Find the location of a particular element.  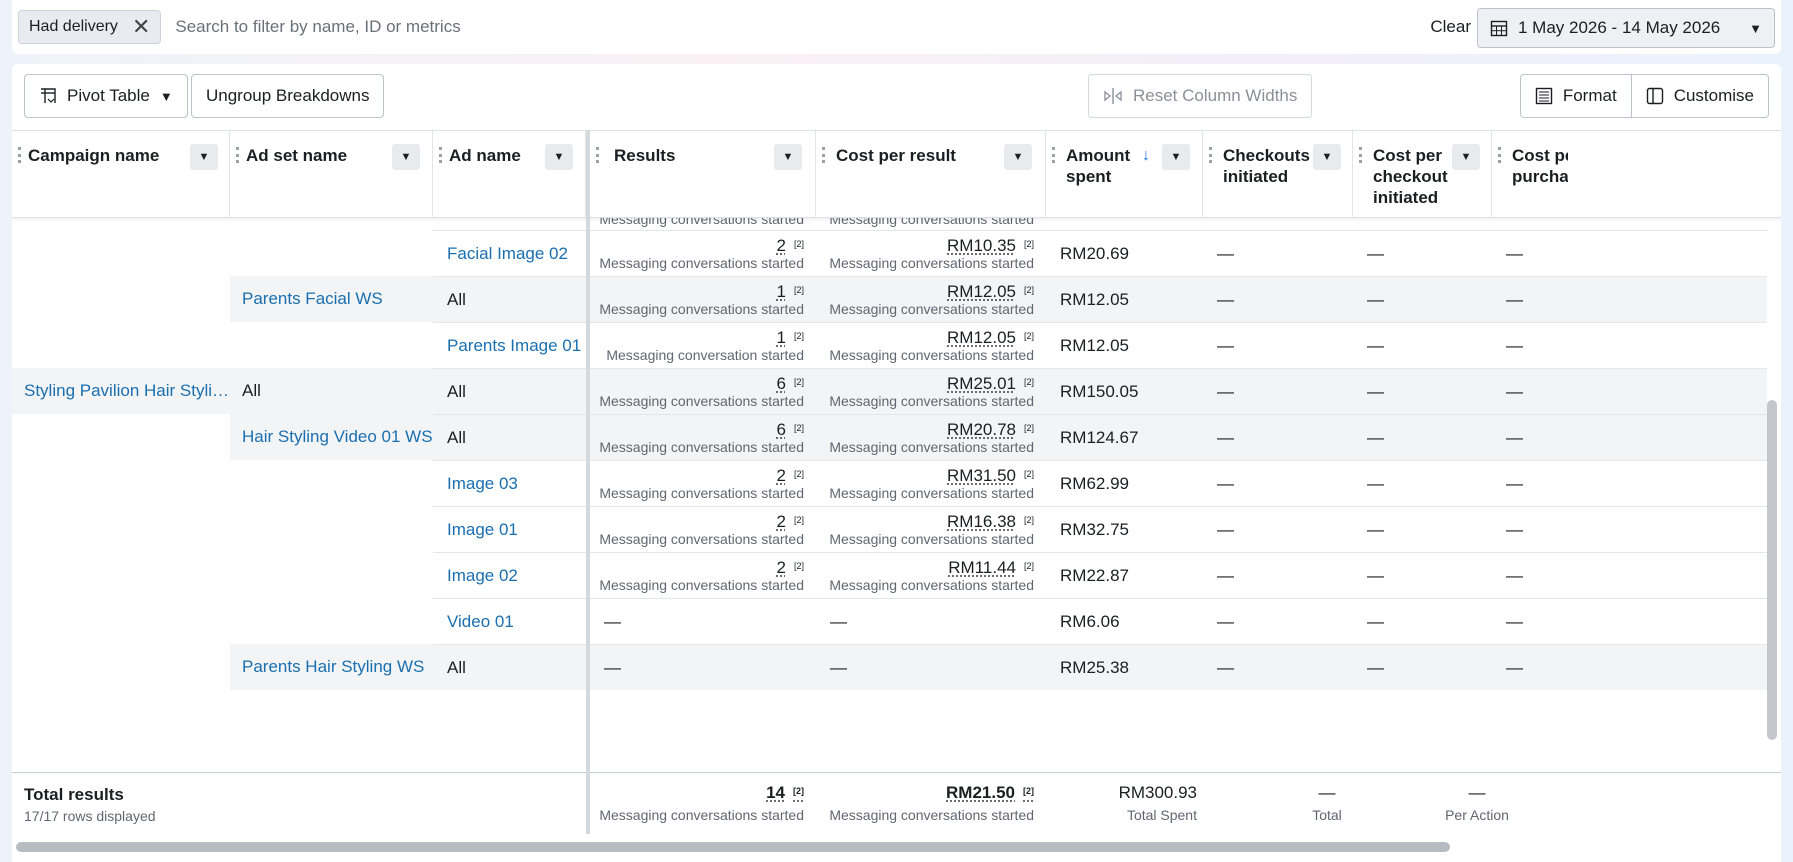

column-header-campaign-name: Campaign name ▼ is located at coordinates (121, 174).